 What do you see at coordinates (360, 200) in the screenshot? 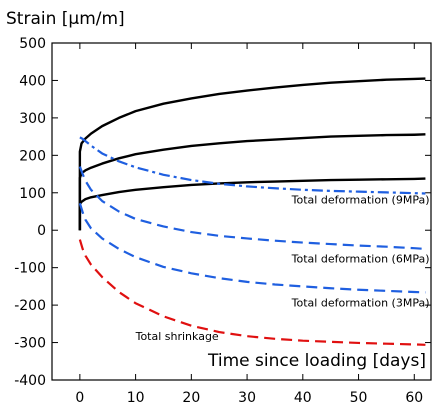
I see `annotation-label: Total deformation (9MPa)` at bounding box center [360, 200].